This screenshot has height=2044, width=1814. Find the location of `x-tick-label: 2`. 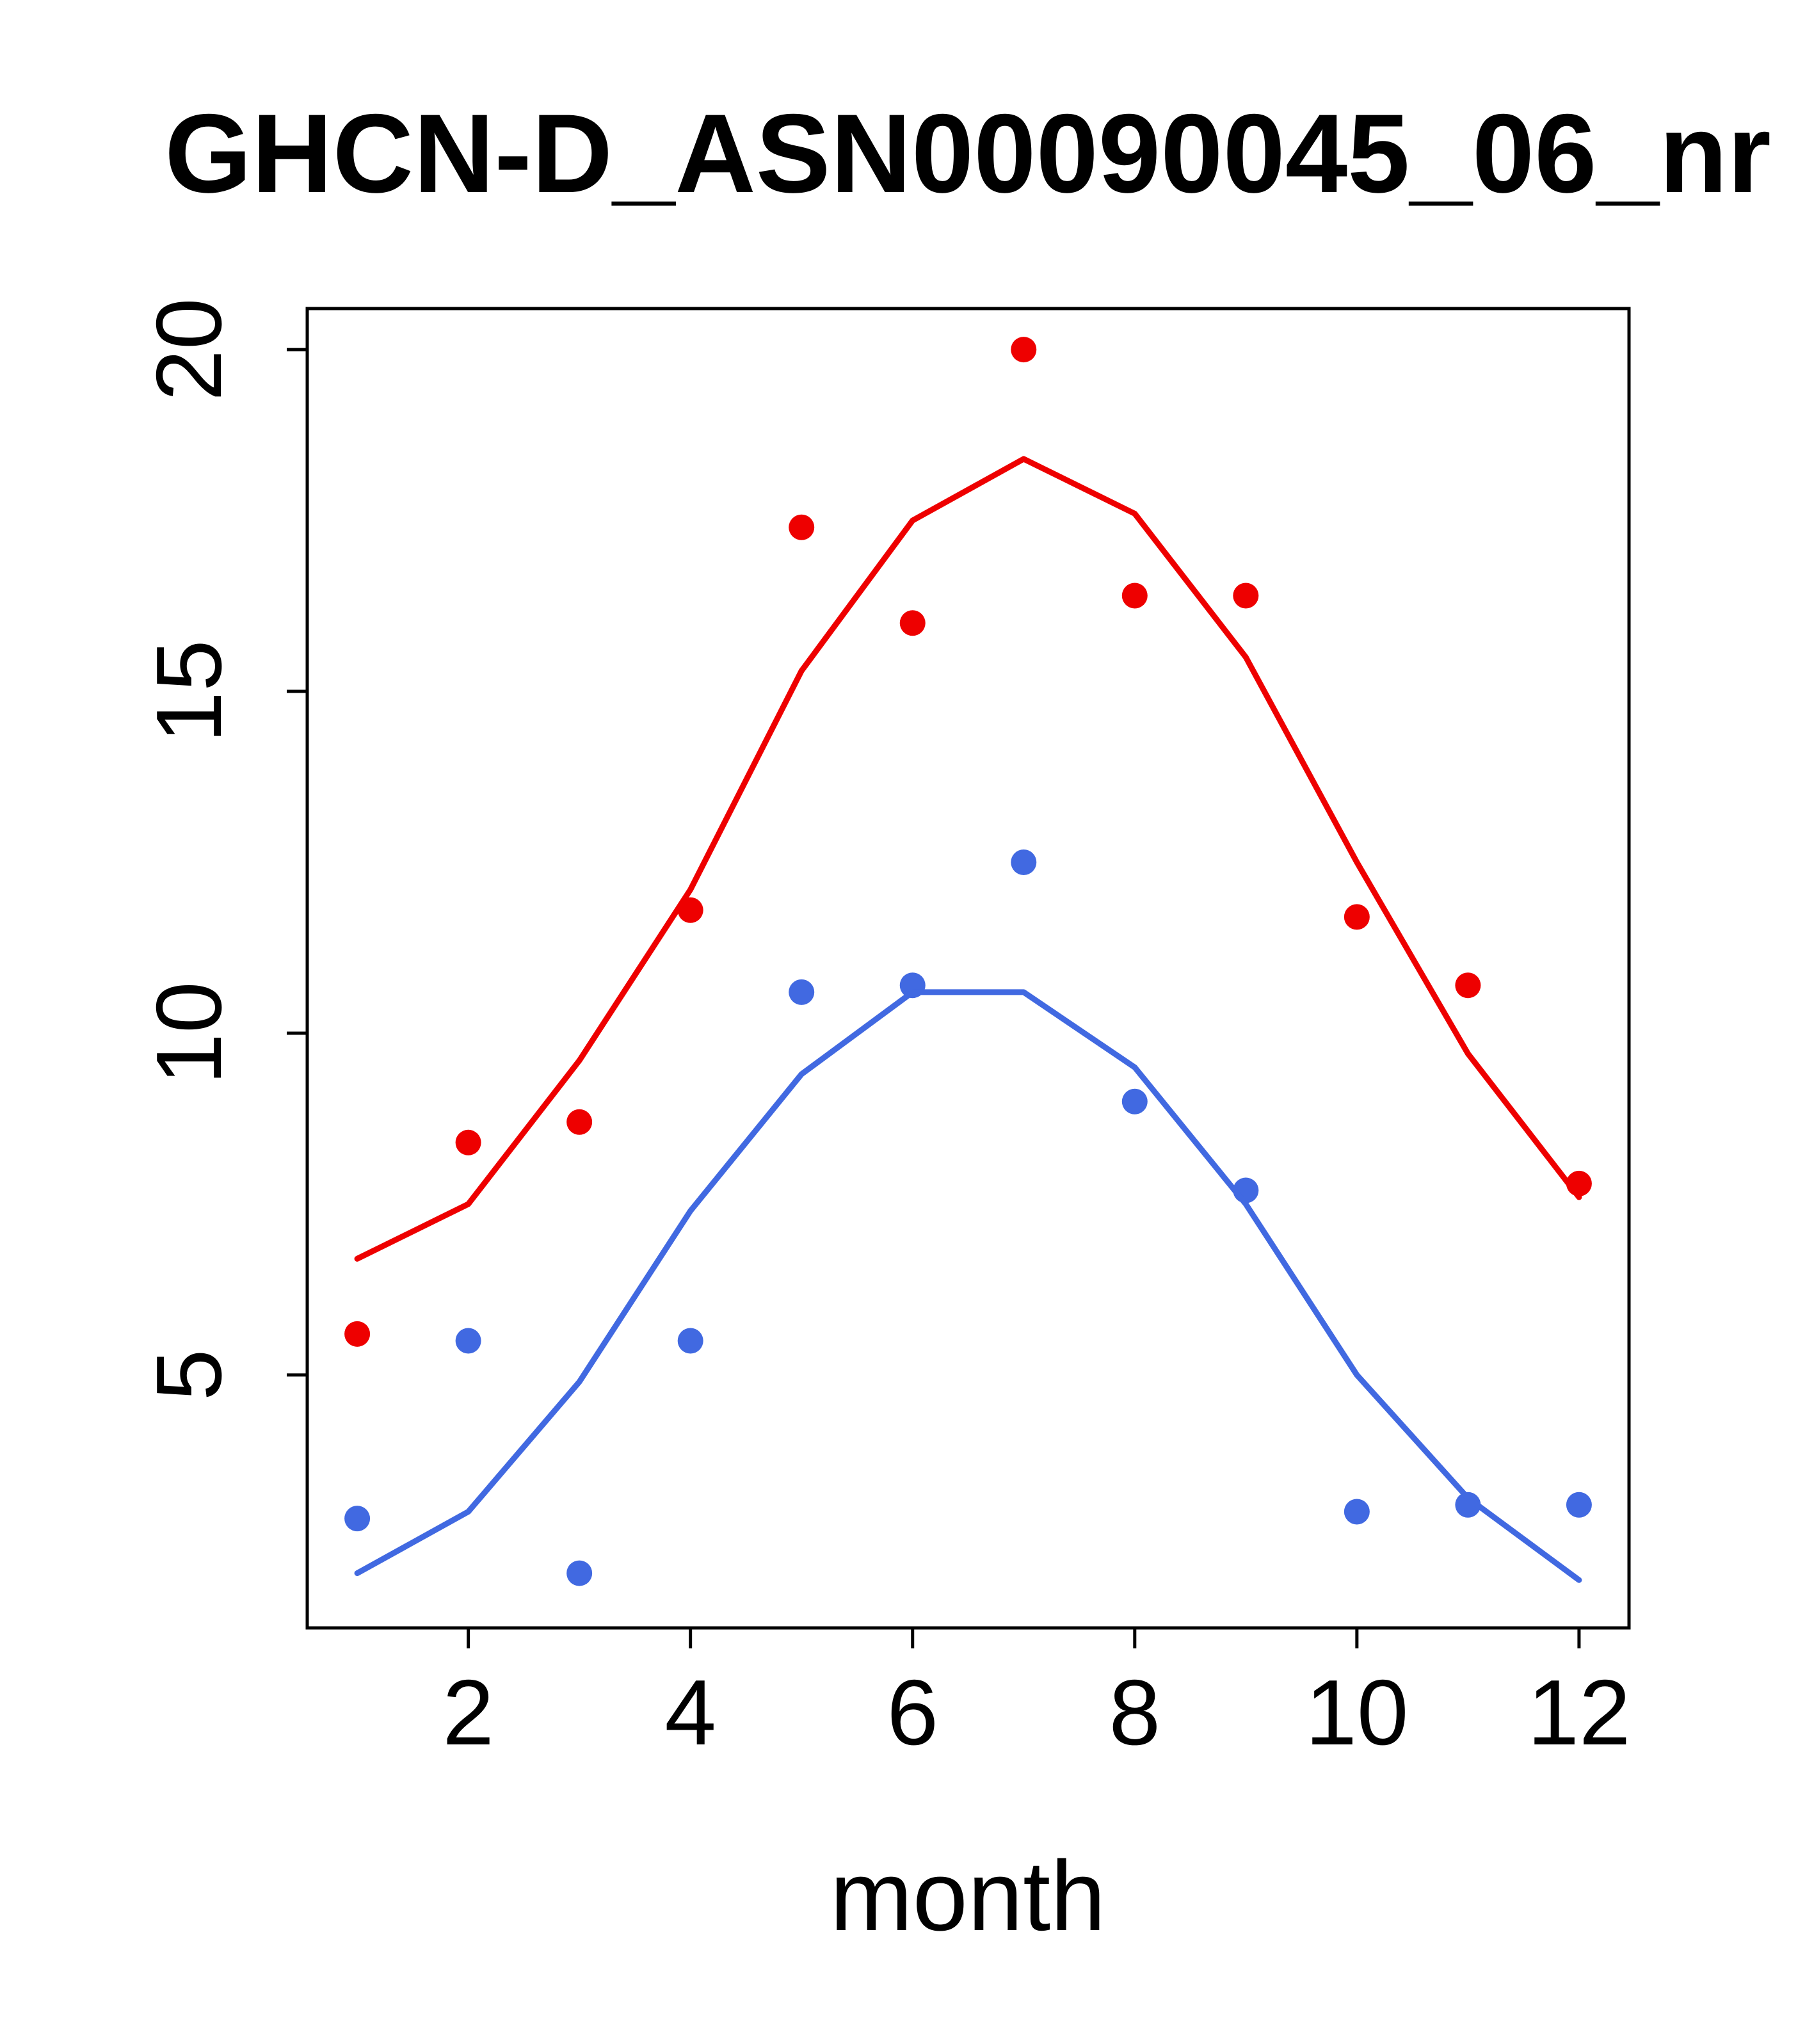

x-tick-label: 2 is located at coordinates (468, 1712).